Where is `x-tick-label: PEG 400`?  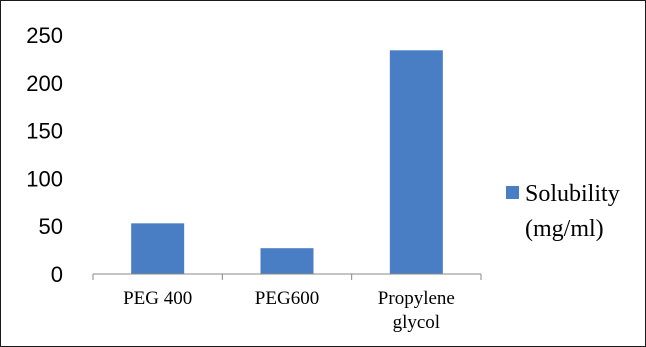 x-tick-label: PEG 400 is located at coordinates (157, 298).